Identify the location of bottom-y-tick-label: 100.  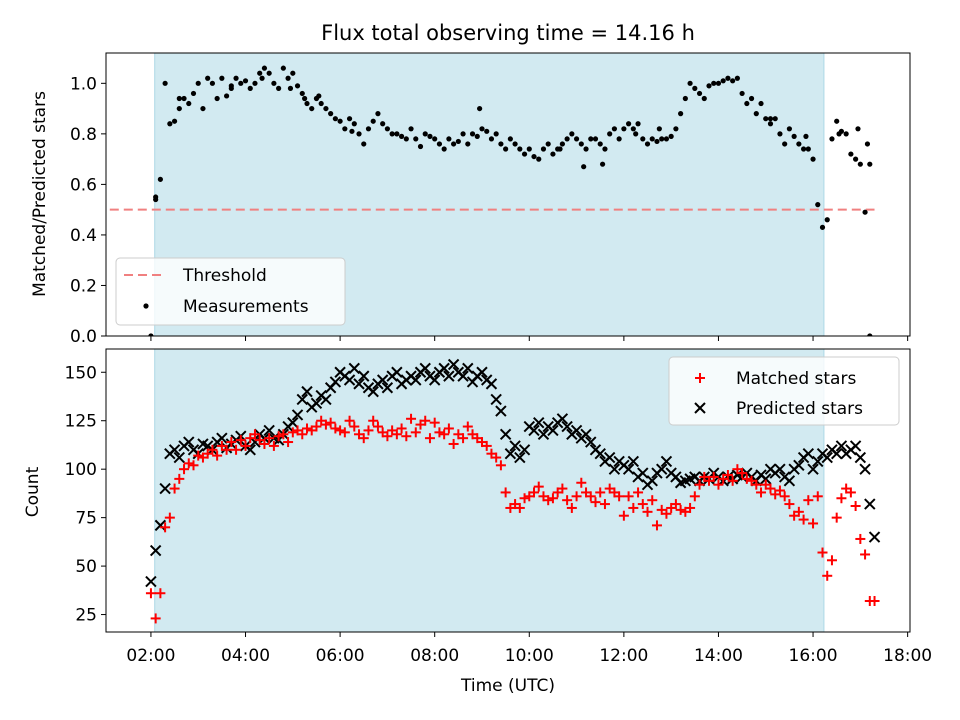
(81, 470).